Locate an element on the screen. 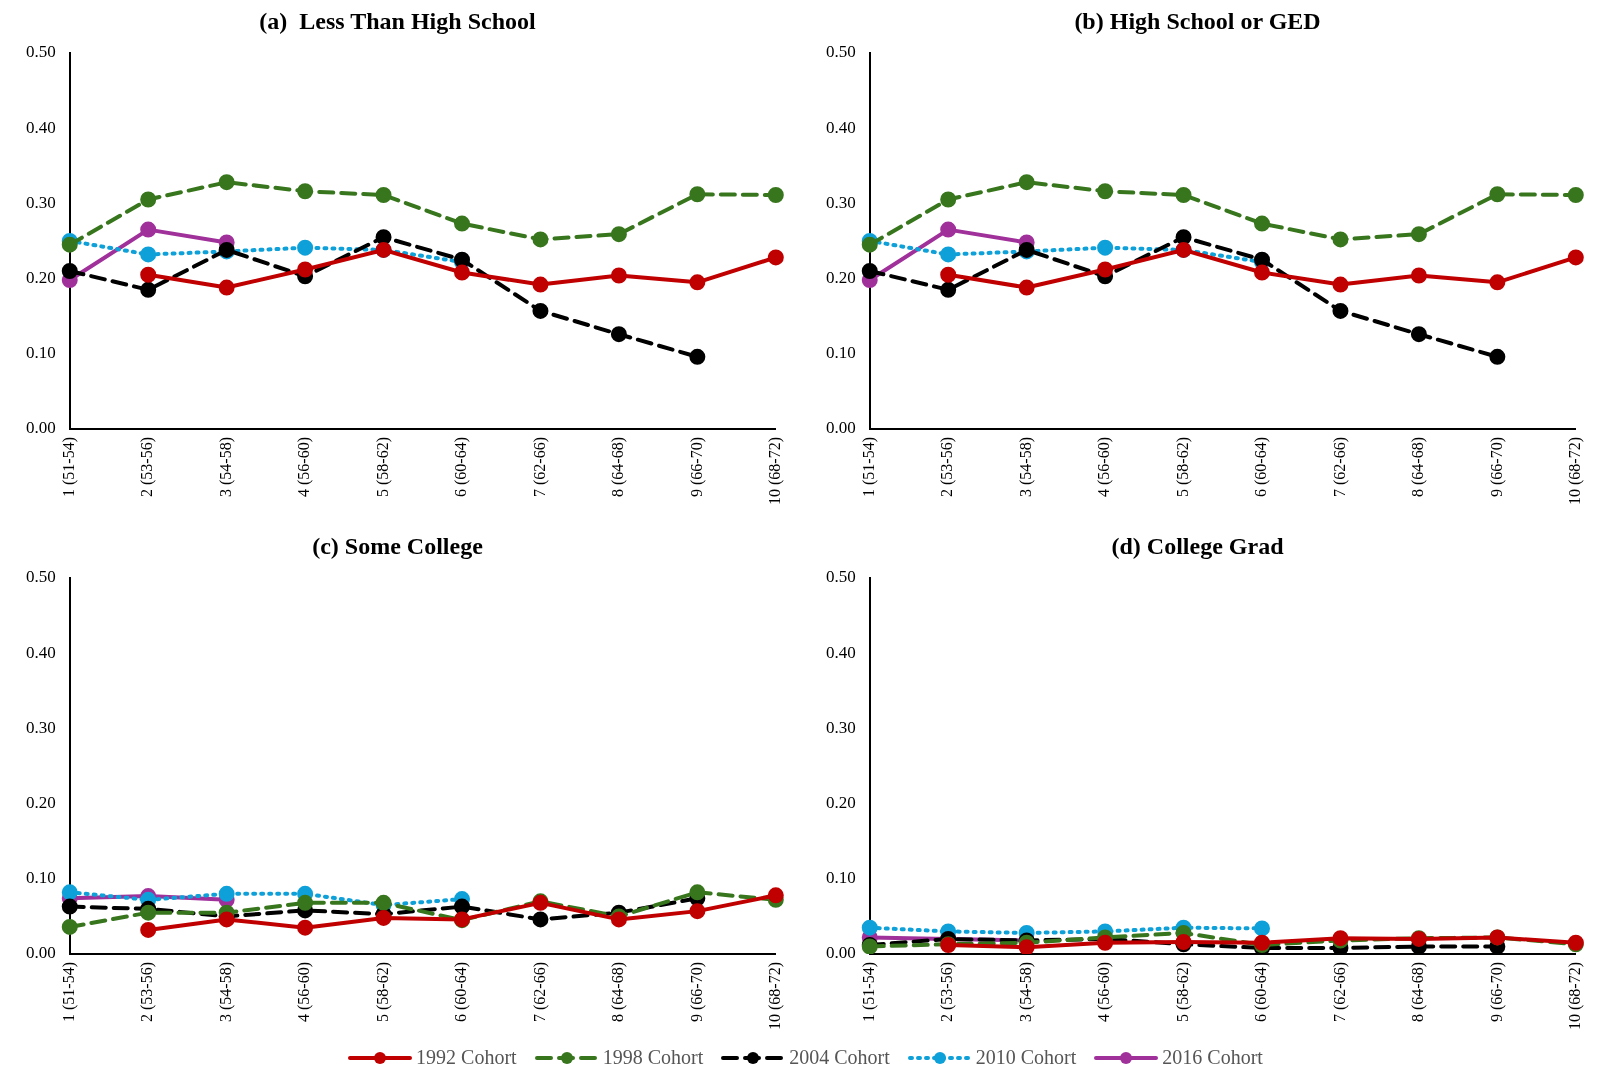 The height and width of the screenshot is (1090, 1611). chart-title: (c) Some College is located at coordinates (398, 545).